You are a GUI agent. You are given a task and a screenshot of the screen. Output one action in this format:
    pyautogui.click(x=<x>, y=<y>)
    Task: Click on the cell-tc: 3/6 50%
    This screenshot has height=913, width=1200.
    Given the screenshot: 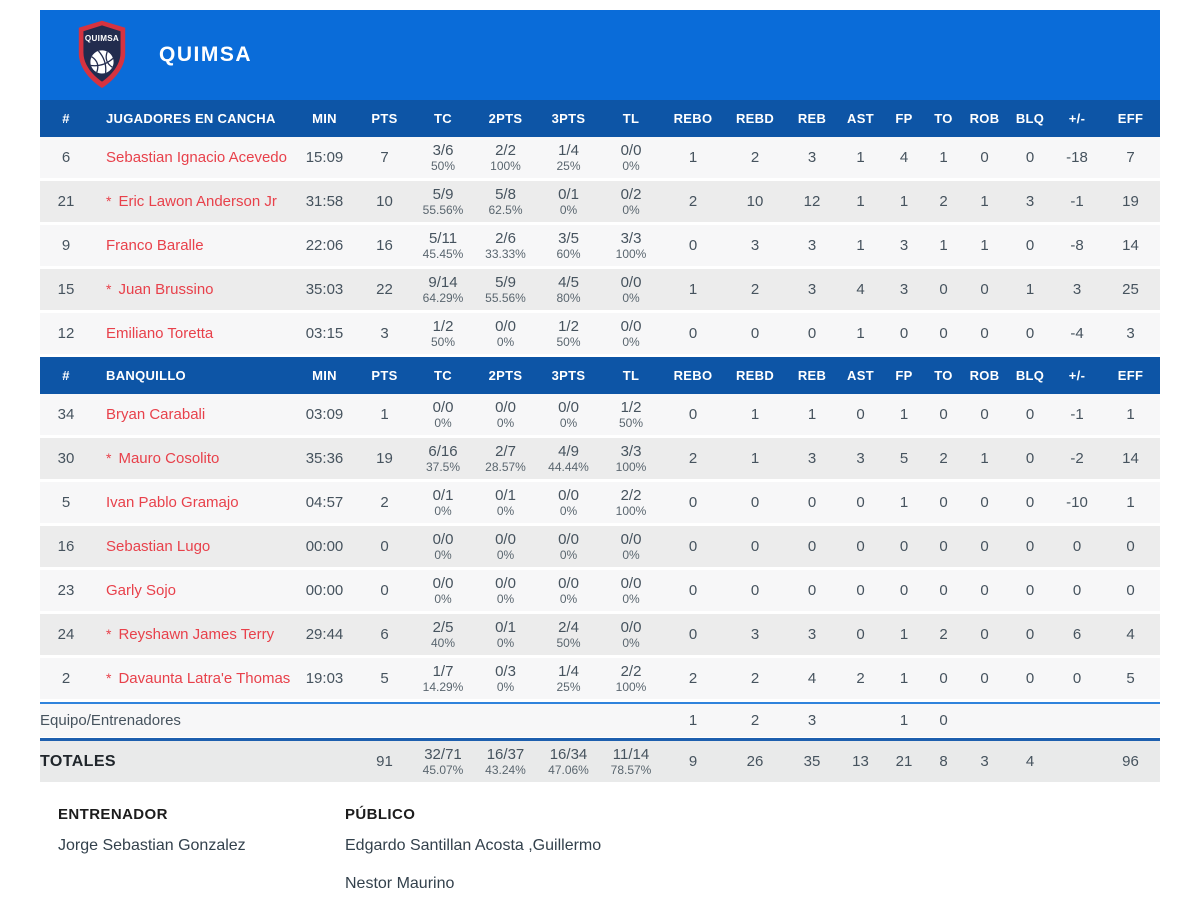 What is the action you would take?
    pyautogui.click(x=443, y=157)
    